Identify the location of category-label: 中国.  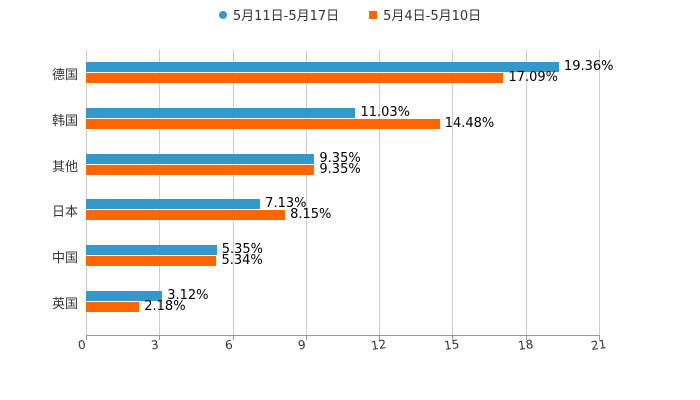
(64, 259).